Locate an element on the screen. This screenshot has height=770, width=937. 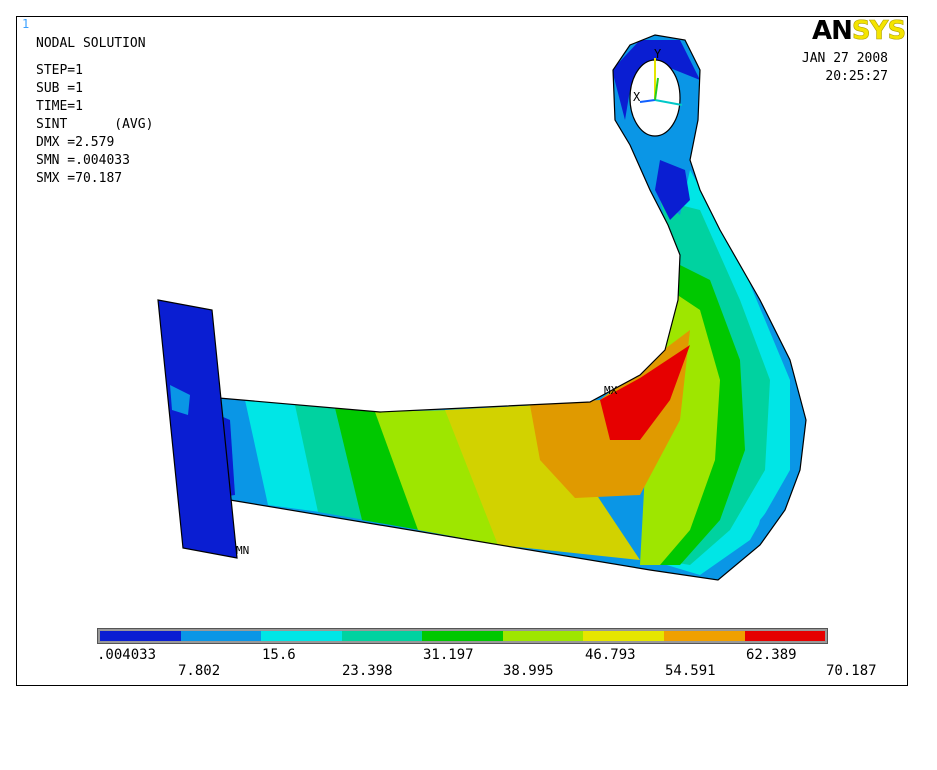
legend-label-top-1: .004033 is located at coordinates (127, 655).